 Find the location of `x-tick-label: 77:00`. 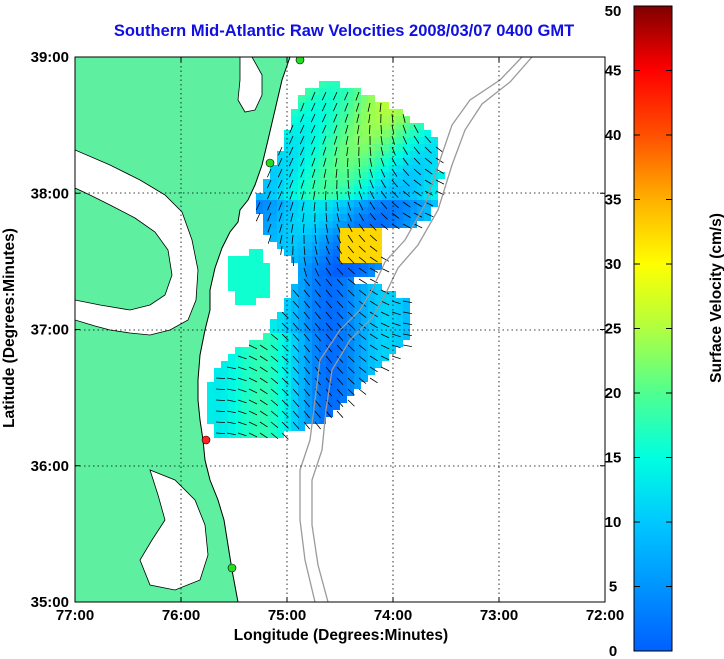

x-tick-label: 77:00 is located at coordinates (75, 615).